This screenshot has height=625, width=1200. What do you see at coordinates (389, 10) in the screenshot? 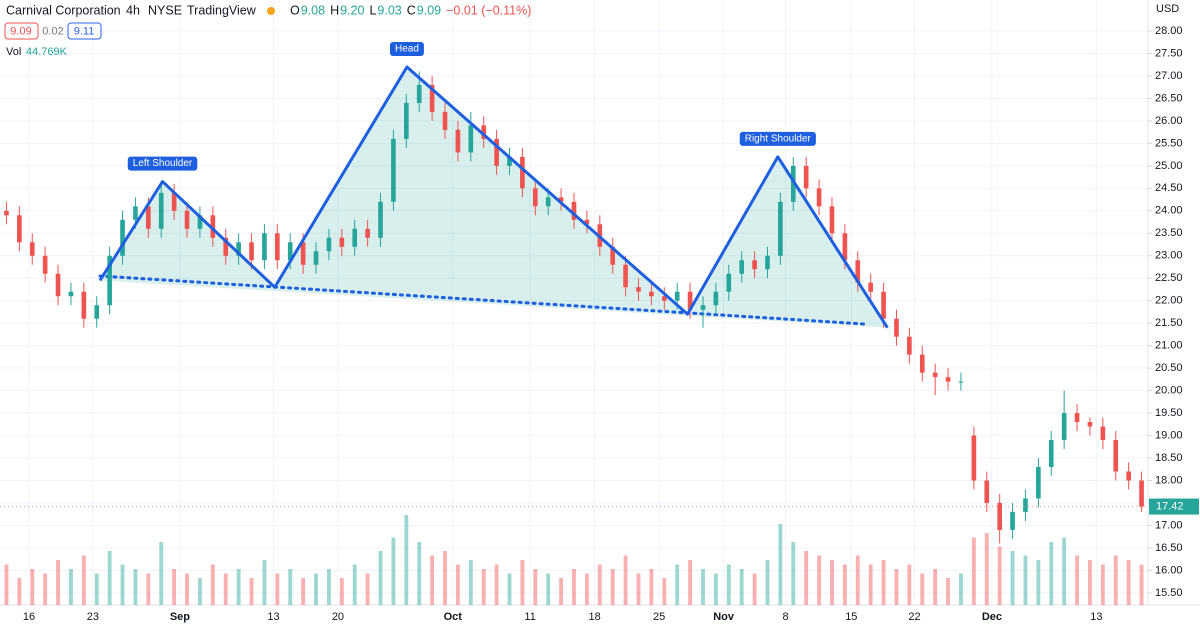
I see `ohlc-value: 9.03` at bounding box center [389, 10].